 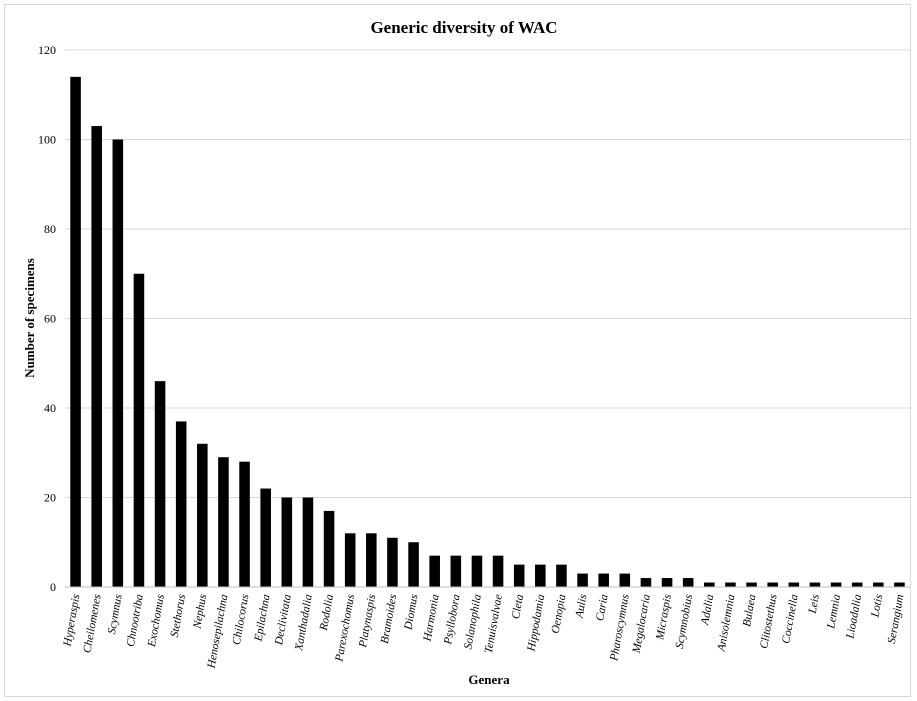 I want to click on x-category-label: Chilocorus, so click(x=241, y=619).